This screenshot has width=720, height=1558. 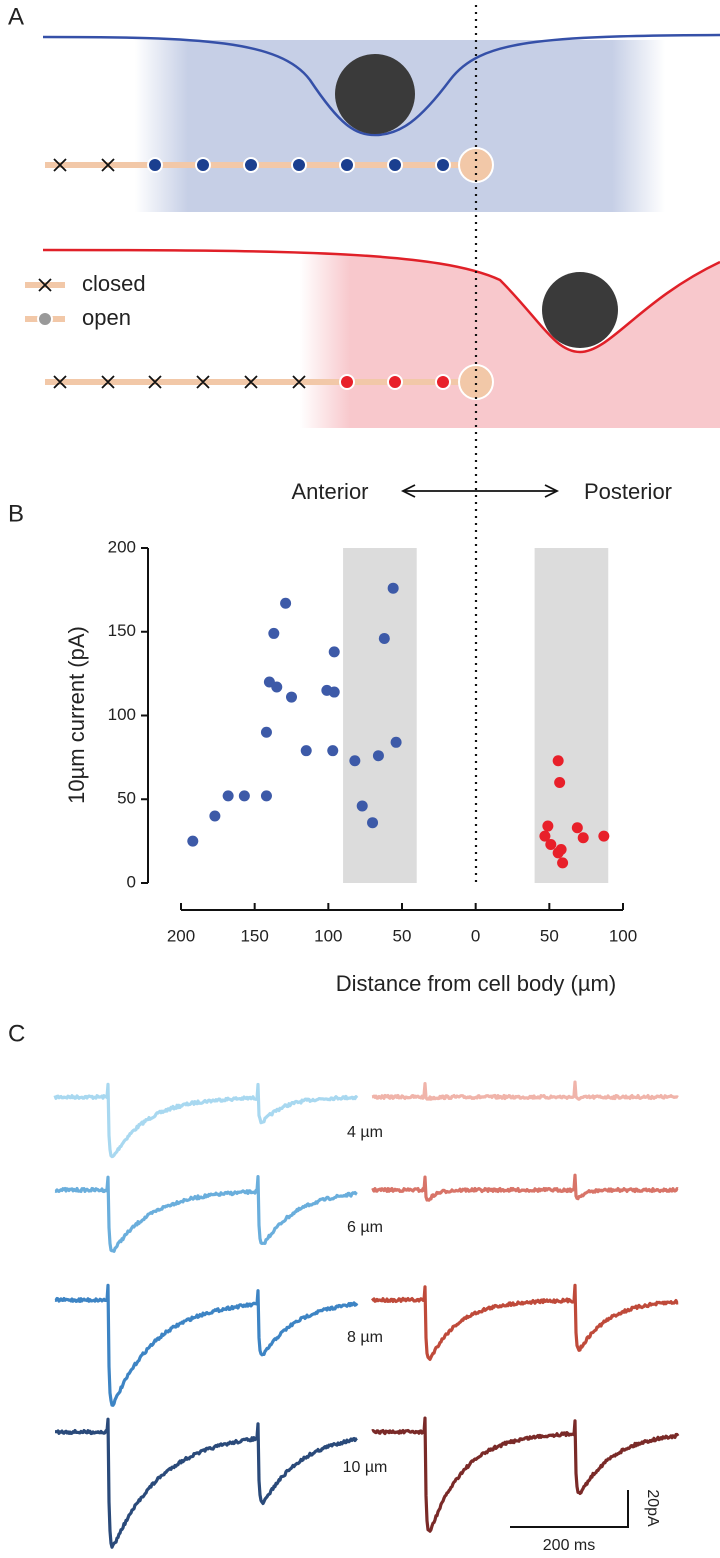 I want to click on direction-label: Anterior, so click(x=329, y=491).